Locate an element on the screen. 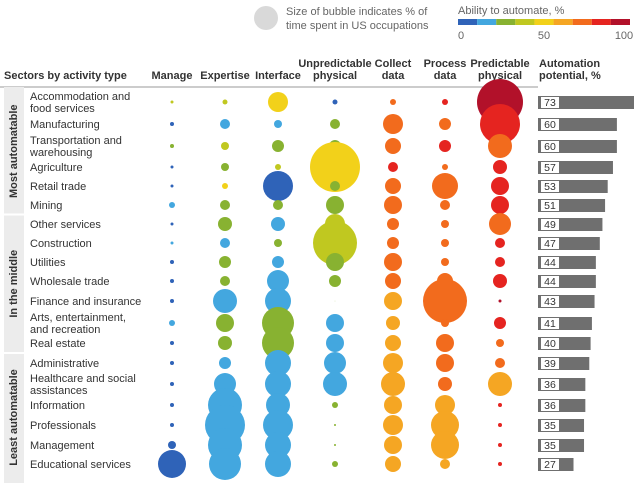 This screenshot has width=640, height=495. column-header-manage: Manage is located at coordinates (172, 76).